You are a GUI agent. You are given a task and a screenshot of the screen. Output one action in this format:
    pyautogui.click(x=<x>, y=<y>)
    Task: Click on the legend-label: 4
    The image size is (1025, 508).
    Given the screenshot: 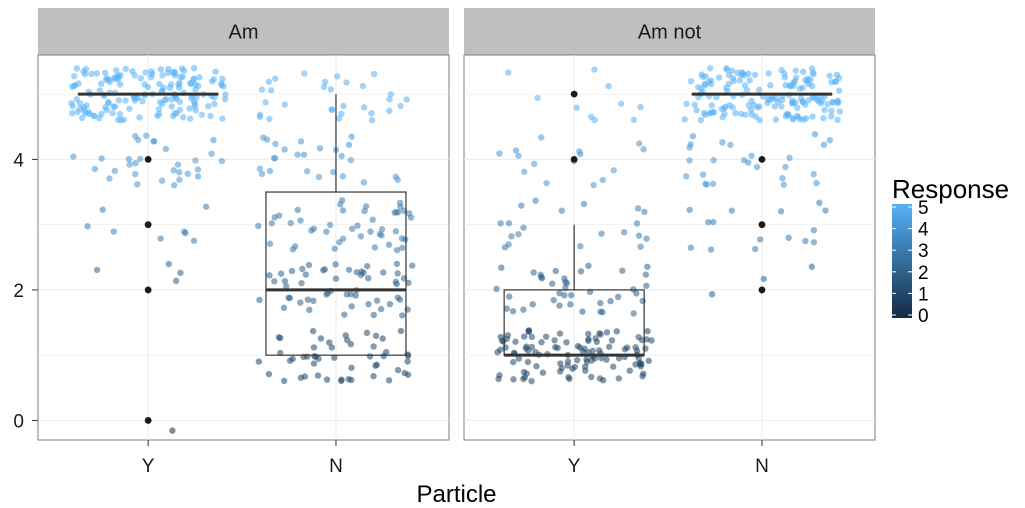 What is the action you would take?
    pyautogui.click(x=923, y=230)
    